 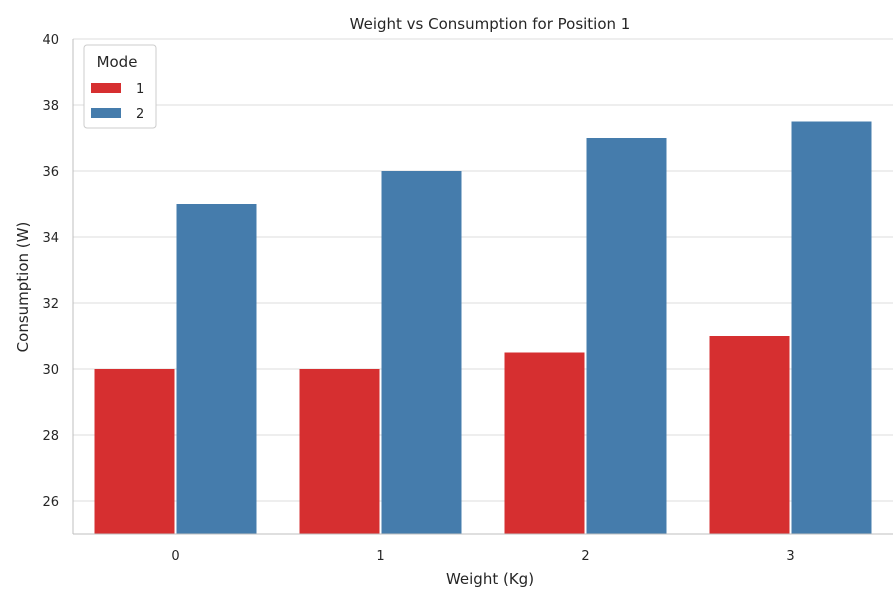 What do you see at coordinates (117, 62) in the screenshot?
I see `legend-title: Mode` at bounding box center [117, 62].